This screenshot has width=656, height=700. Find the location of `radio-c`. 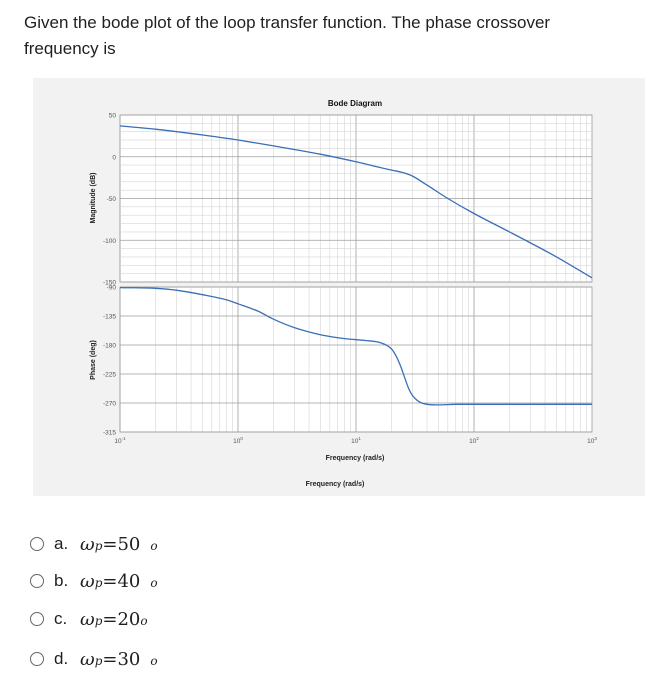

radio-c is located at coordinates (37, 619).